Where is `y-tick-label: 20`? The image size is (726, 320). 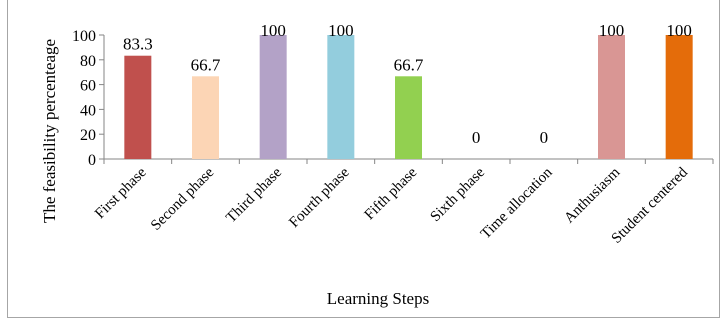 y-tick-label: 20 is located at coordinates (88, 135).